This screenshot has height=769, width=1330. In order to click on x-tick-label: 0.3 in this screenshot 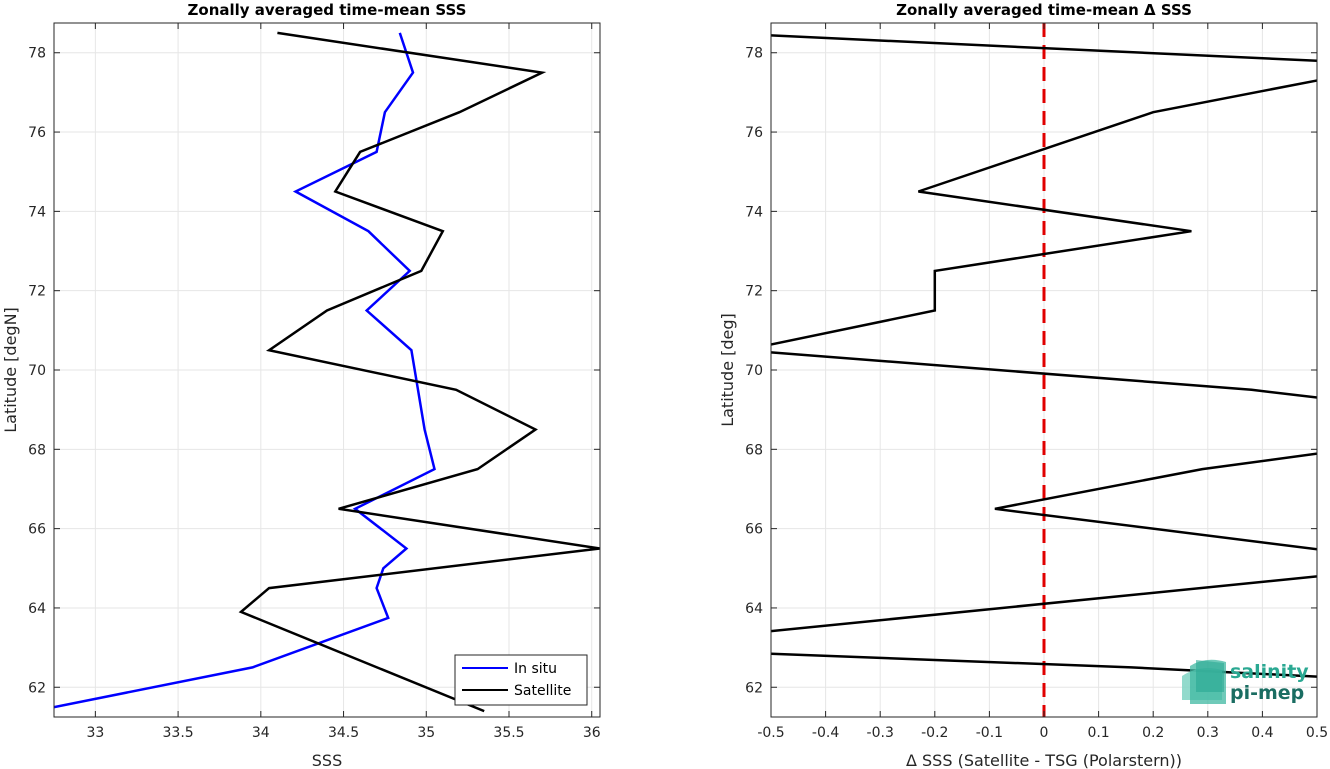, I will do `click(1208, 733)`.